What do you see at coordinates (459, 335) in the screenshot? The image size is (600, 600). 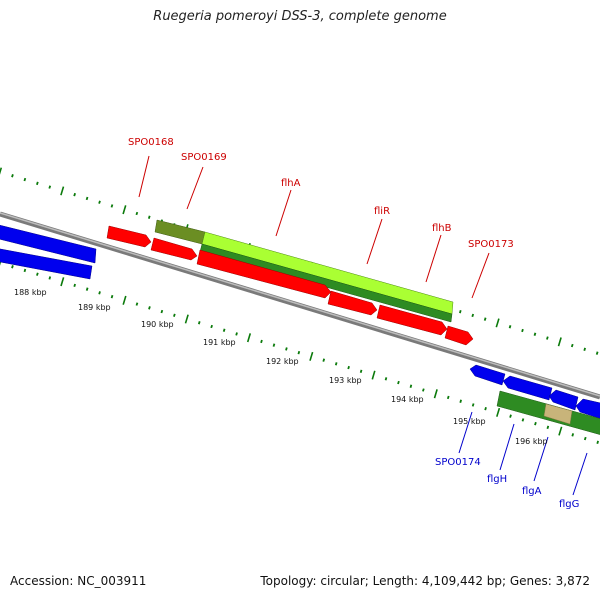 I see `gene-spo0173` at bounding box center [459, 335].